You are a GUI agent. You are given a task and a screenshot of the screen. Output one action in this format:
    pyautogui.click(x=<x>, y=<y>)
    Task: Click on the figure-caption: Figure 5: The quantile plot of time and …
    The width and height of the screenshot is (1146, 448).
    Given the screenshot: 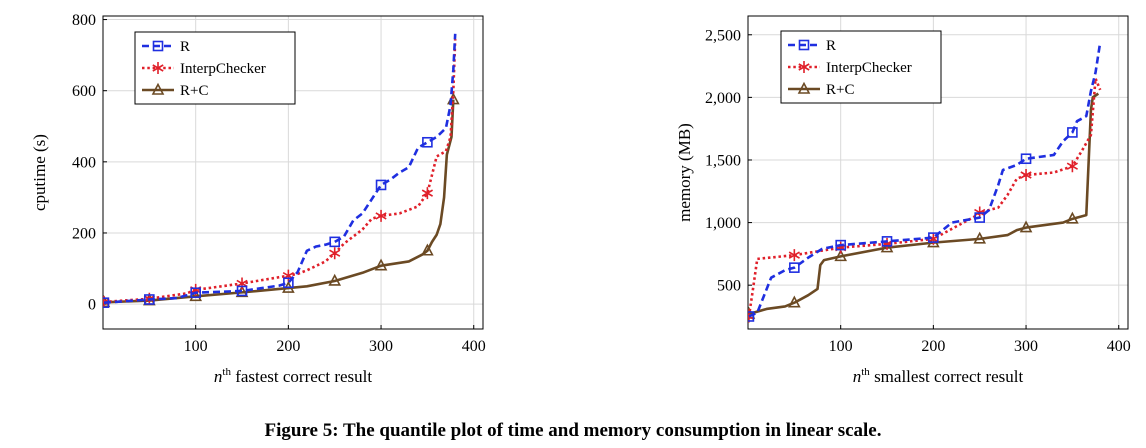 What is the action you would take?
    pyautogui.click(x=573, y=430)
    